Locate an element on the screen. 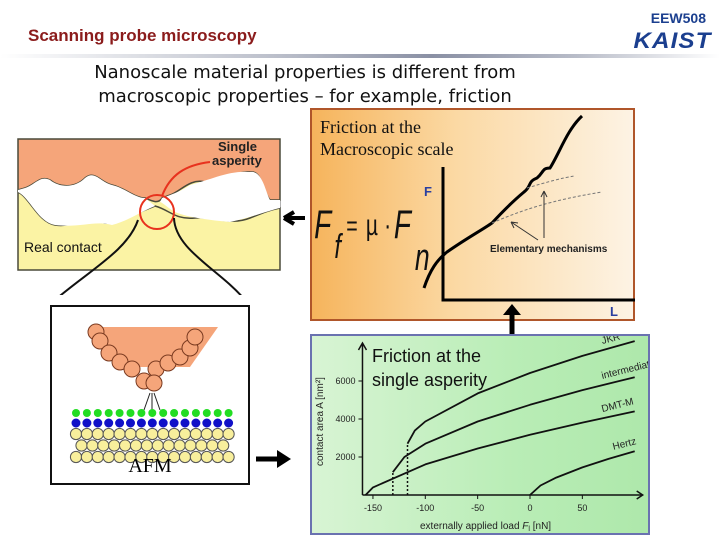 The image size is (720, 540). macro-title-line-1: Friction at the is located at coordinates (370, 127).